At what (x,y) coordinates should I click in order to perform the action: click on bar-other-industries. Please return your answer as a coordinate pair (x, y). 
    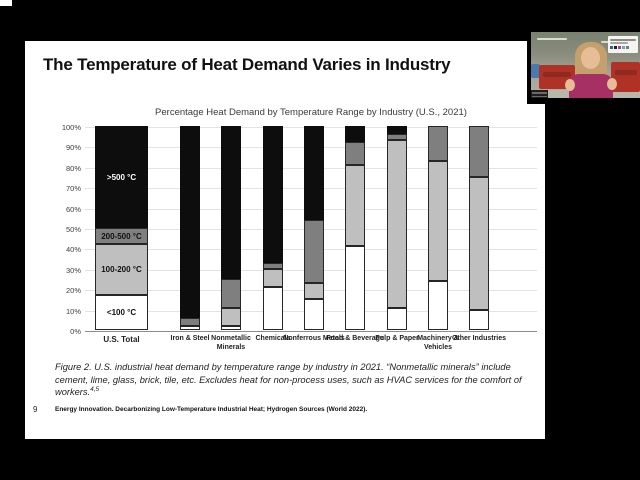
    Looking at the image, I should click on (479, 228).